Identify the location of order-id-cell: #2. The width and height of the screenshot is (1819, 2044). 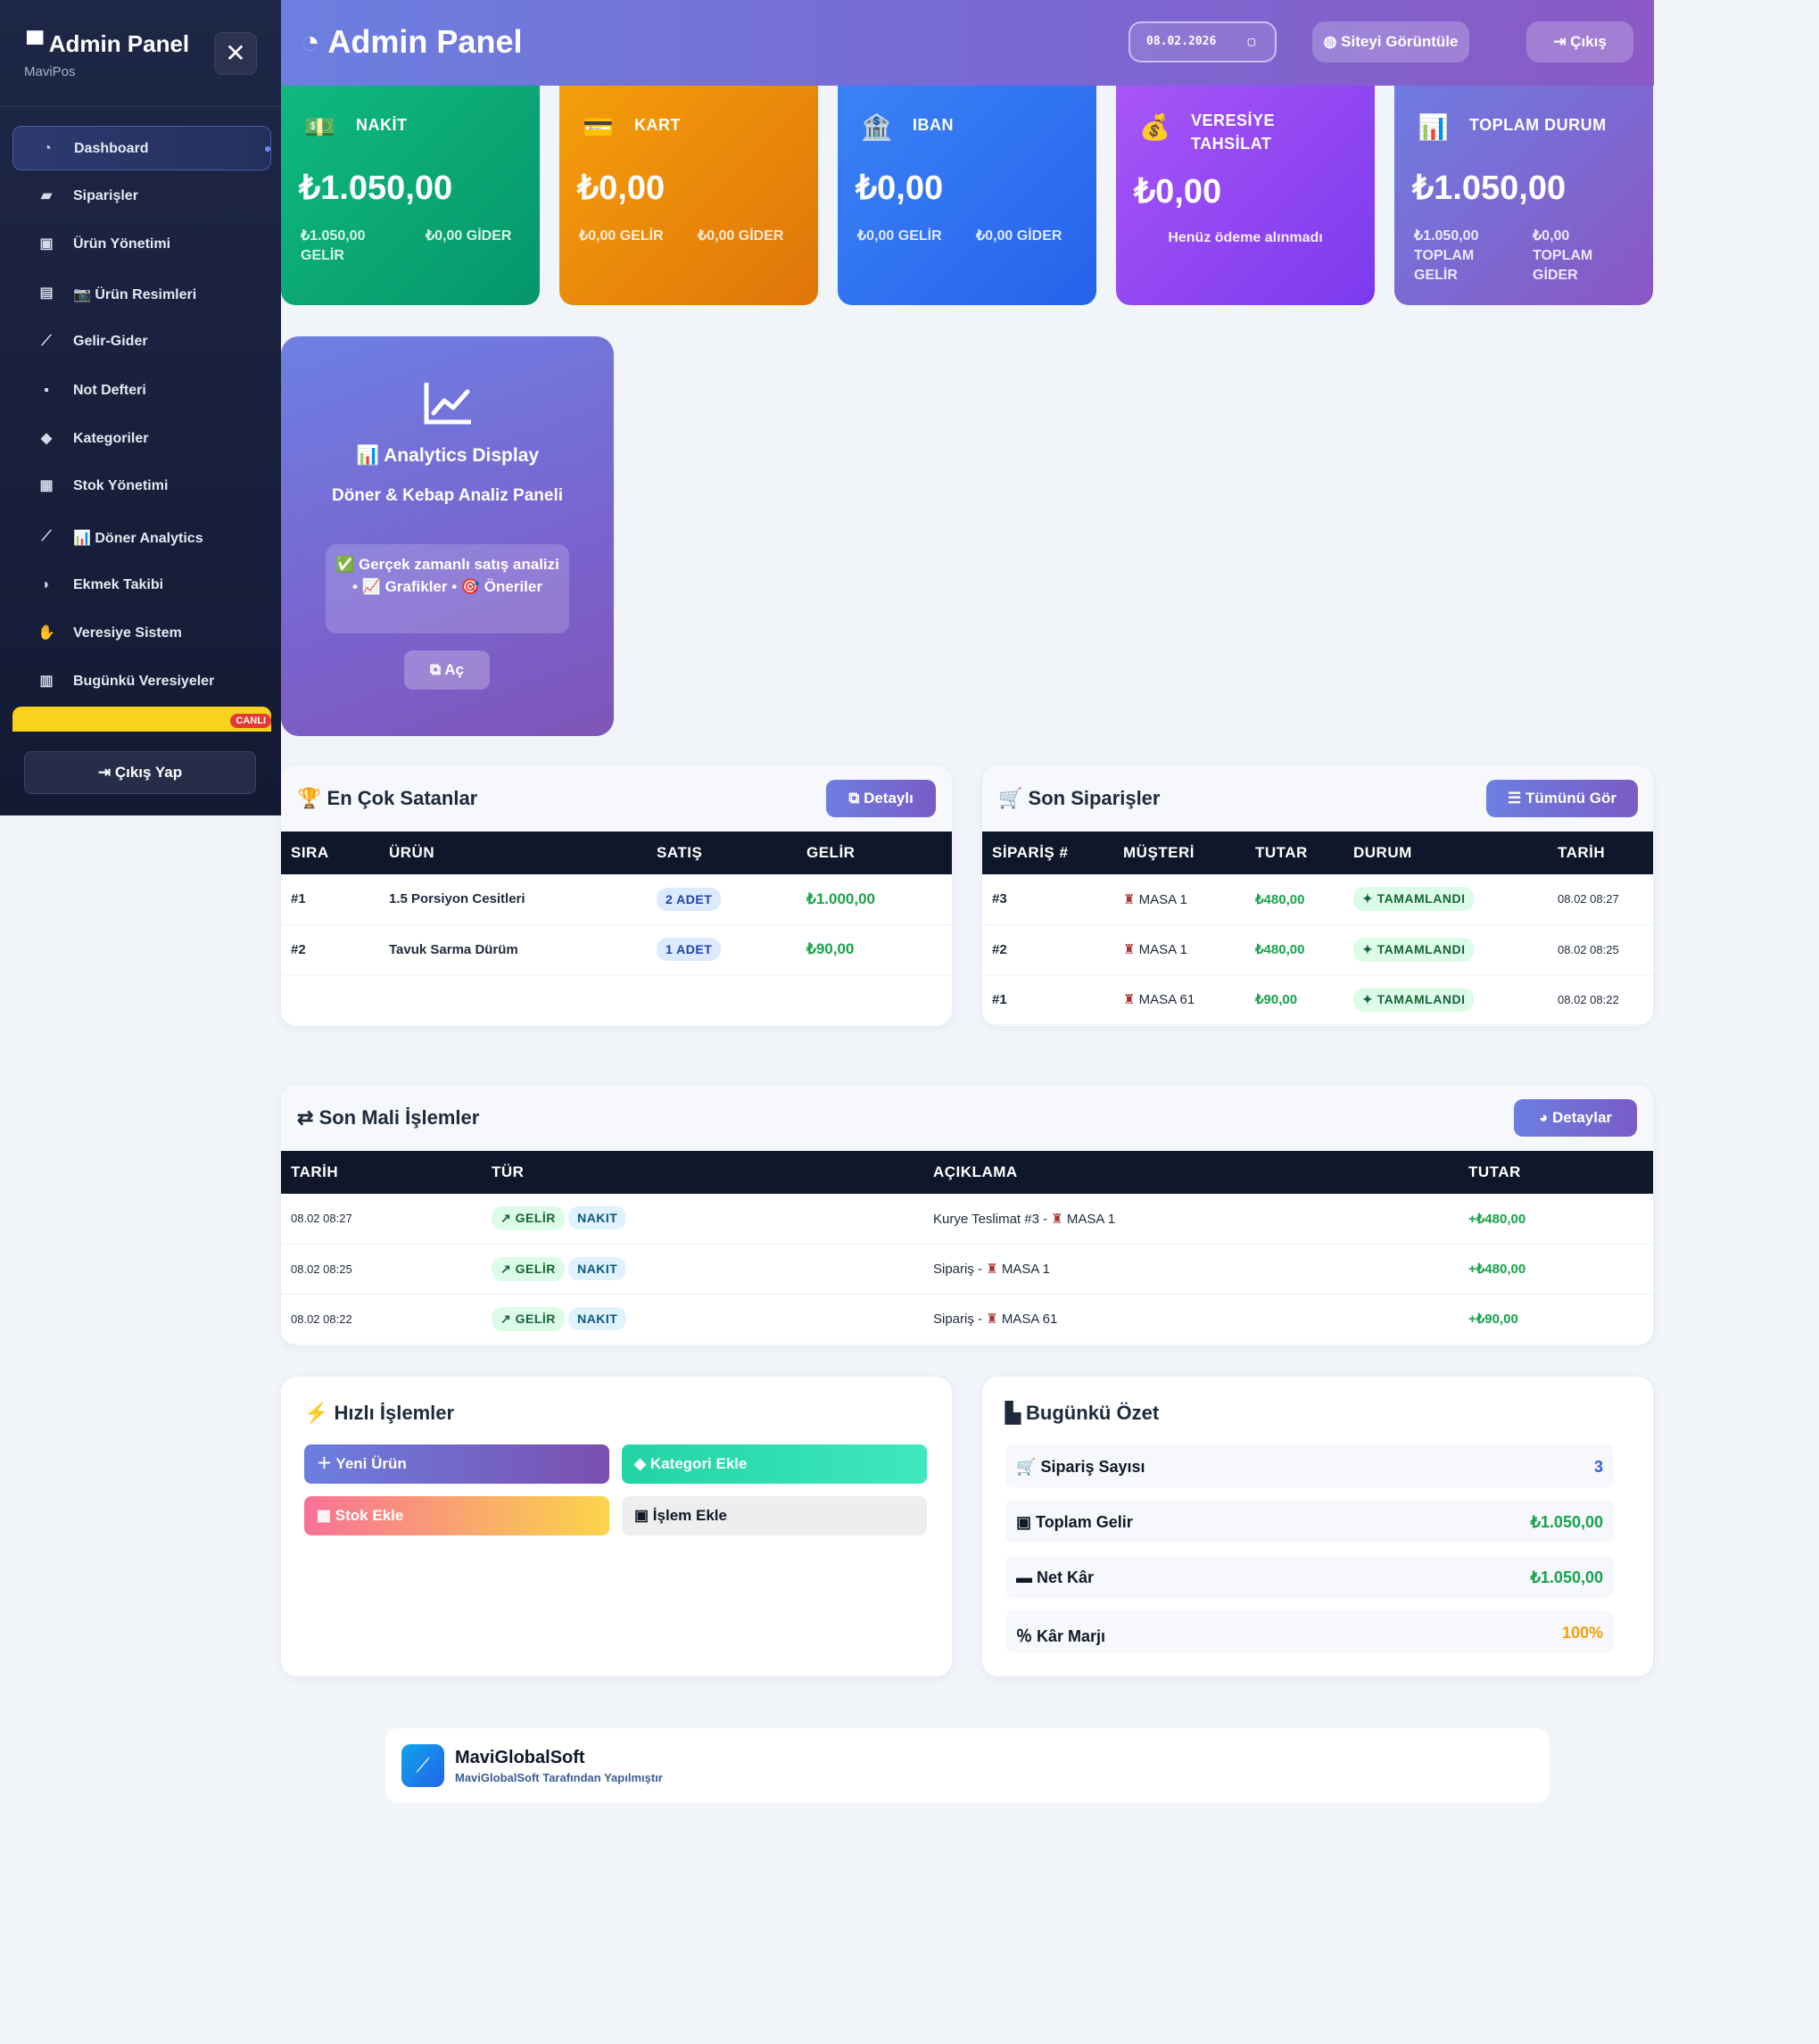
(1047, 949).